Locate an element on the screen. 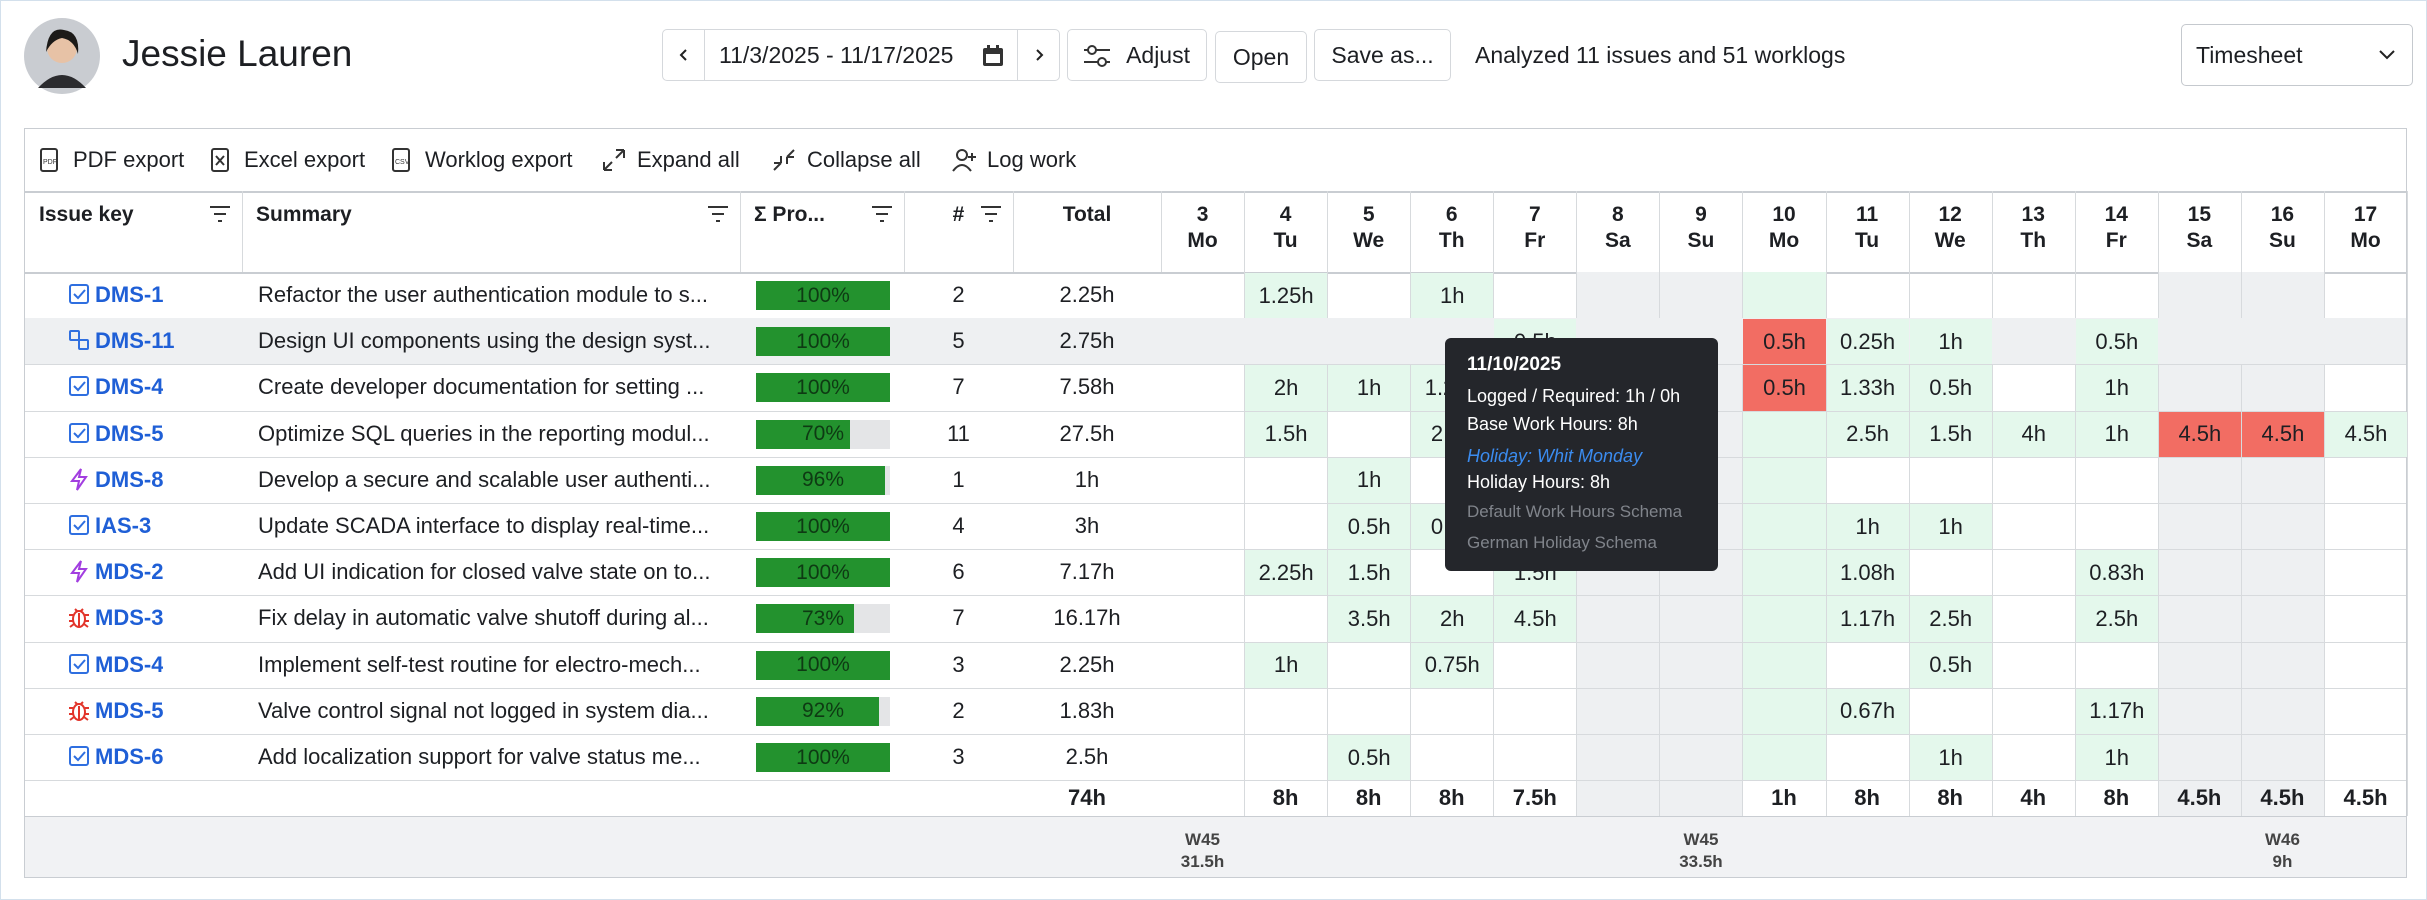 This screenshot has width=2427, height=900. issue-key: MDS-6 is located at coordinates (129, 757).